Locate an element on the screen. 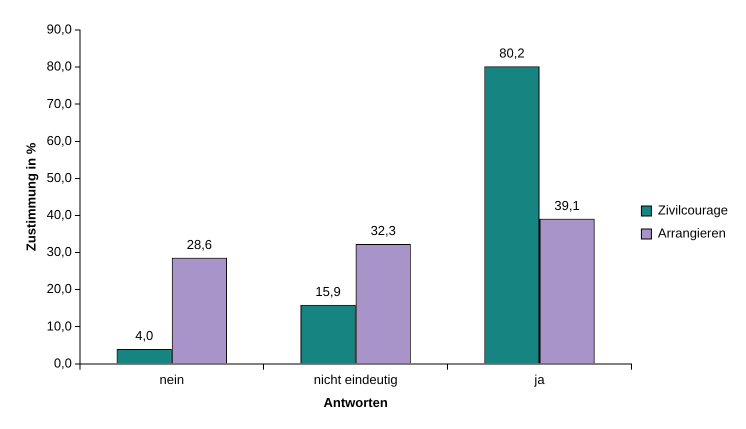 This screenshot has height=429, width=746. y-tick-label: 70,0 is located at coordinates (59, 103).